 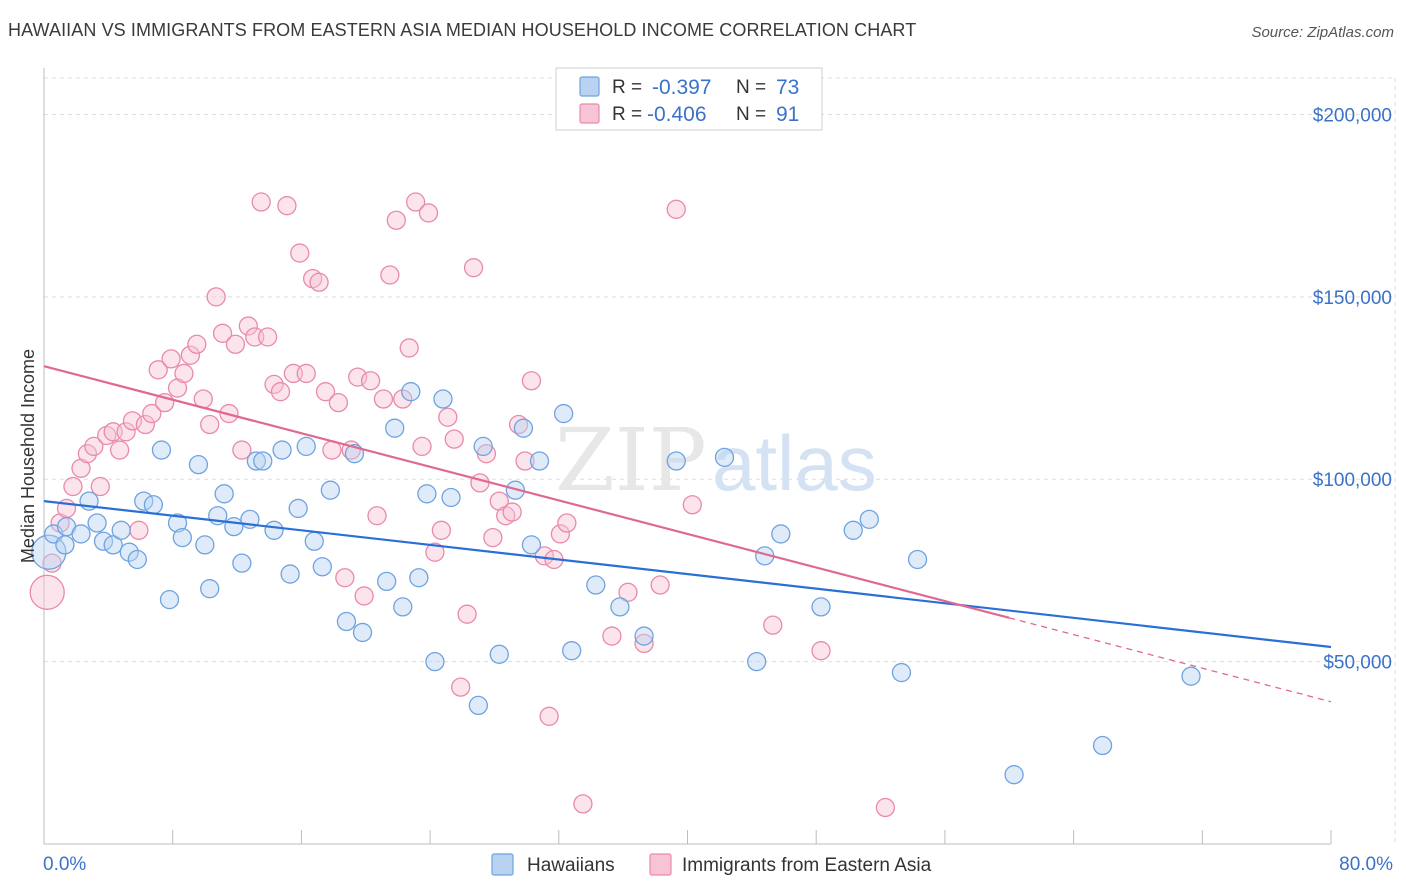 I want to click on x-tick-label-1: 80.0%, so click(x=1366, y=864).